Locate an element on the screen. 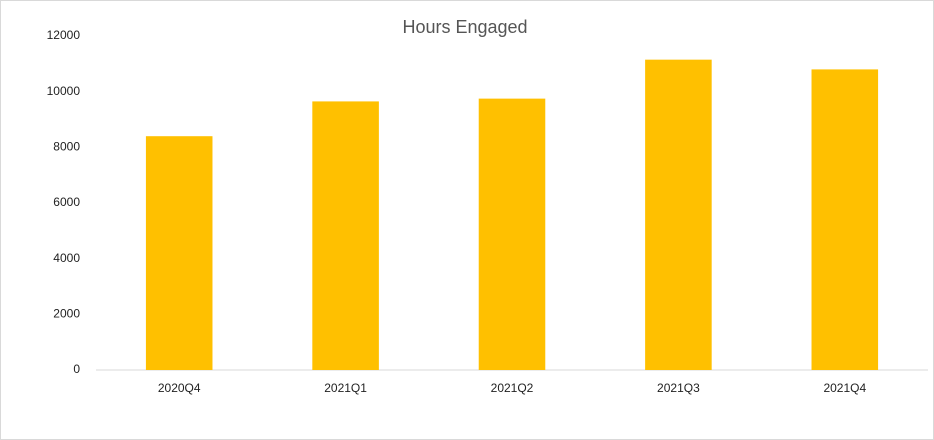  y-tick-label: 8000 is located at coordinates (66, 147).